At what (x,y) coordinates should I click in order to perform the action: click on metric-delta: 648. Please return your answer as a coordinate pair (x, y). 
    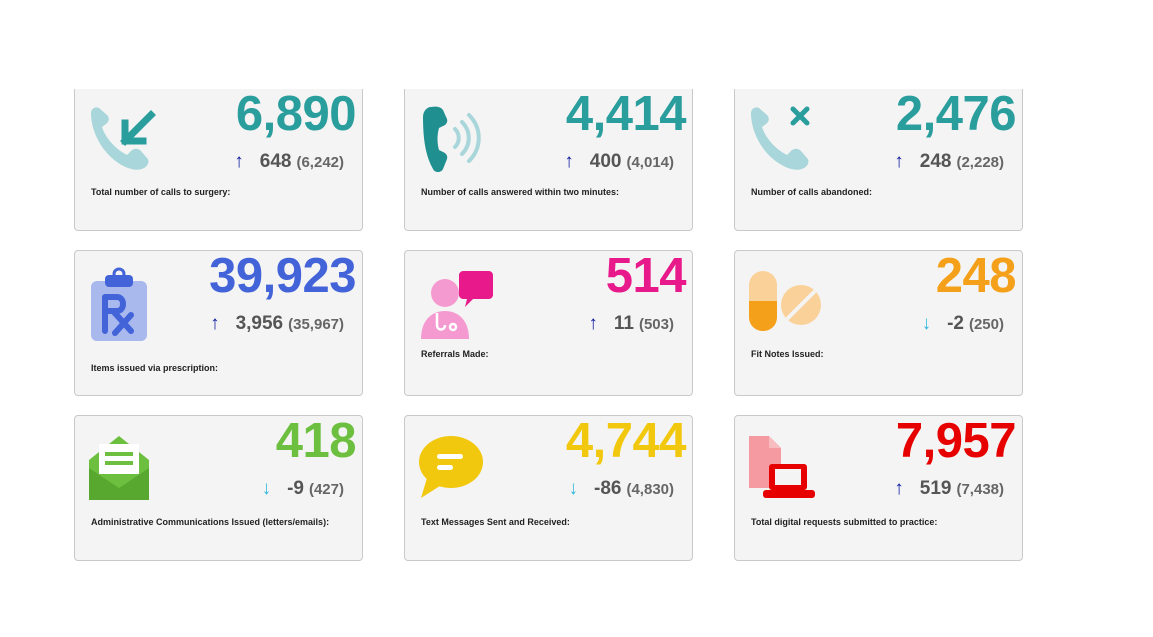
    Looking at the image, I should click on (276, 162).